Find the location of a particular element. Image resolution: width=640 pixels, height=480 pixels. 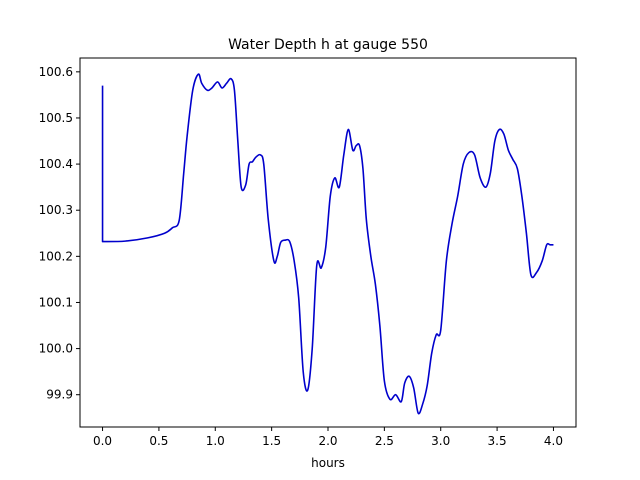

y-tick-label: 100.1 is located at coordinates (56, 302).